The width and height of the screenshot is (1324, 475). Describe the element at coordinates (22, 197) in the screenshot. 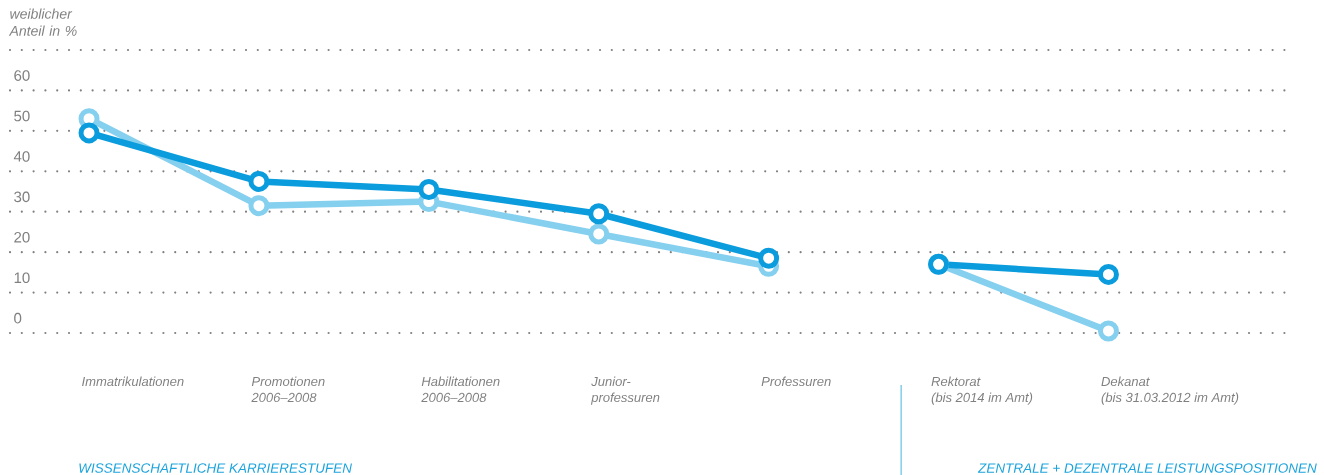

I see `y-tick-label: 30` at that location.